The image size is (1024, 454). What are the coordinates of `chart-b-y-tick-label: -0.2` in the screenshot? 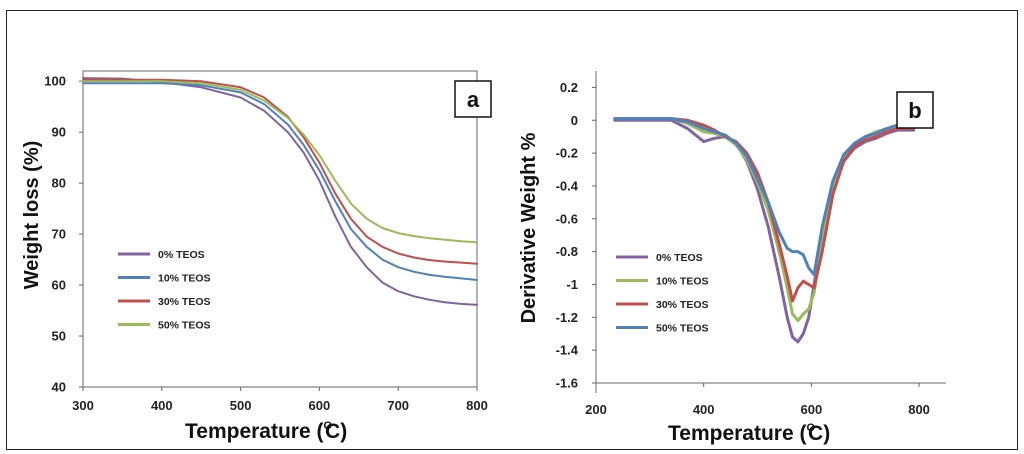 It's located at (567, 153).